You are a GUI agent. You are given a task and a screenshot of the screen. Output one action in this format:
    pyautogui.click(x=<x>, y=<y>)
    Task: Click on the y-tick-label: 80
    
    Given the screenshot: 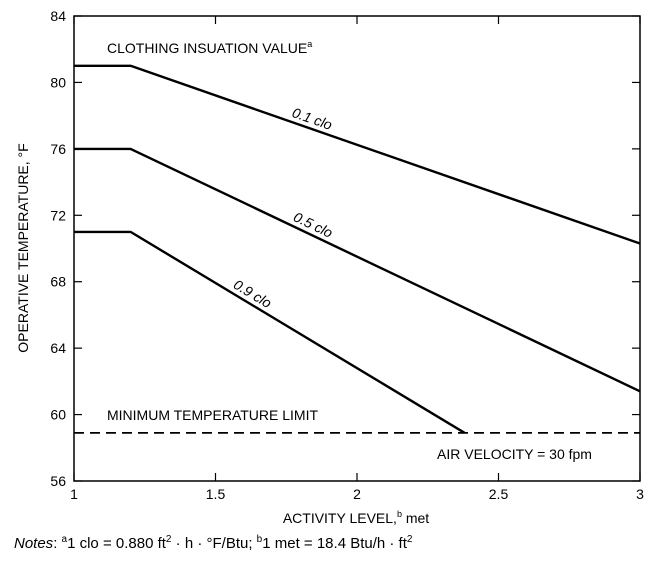 What is the action you would take?
    pyautogui.click(x=58, y=82)
    